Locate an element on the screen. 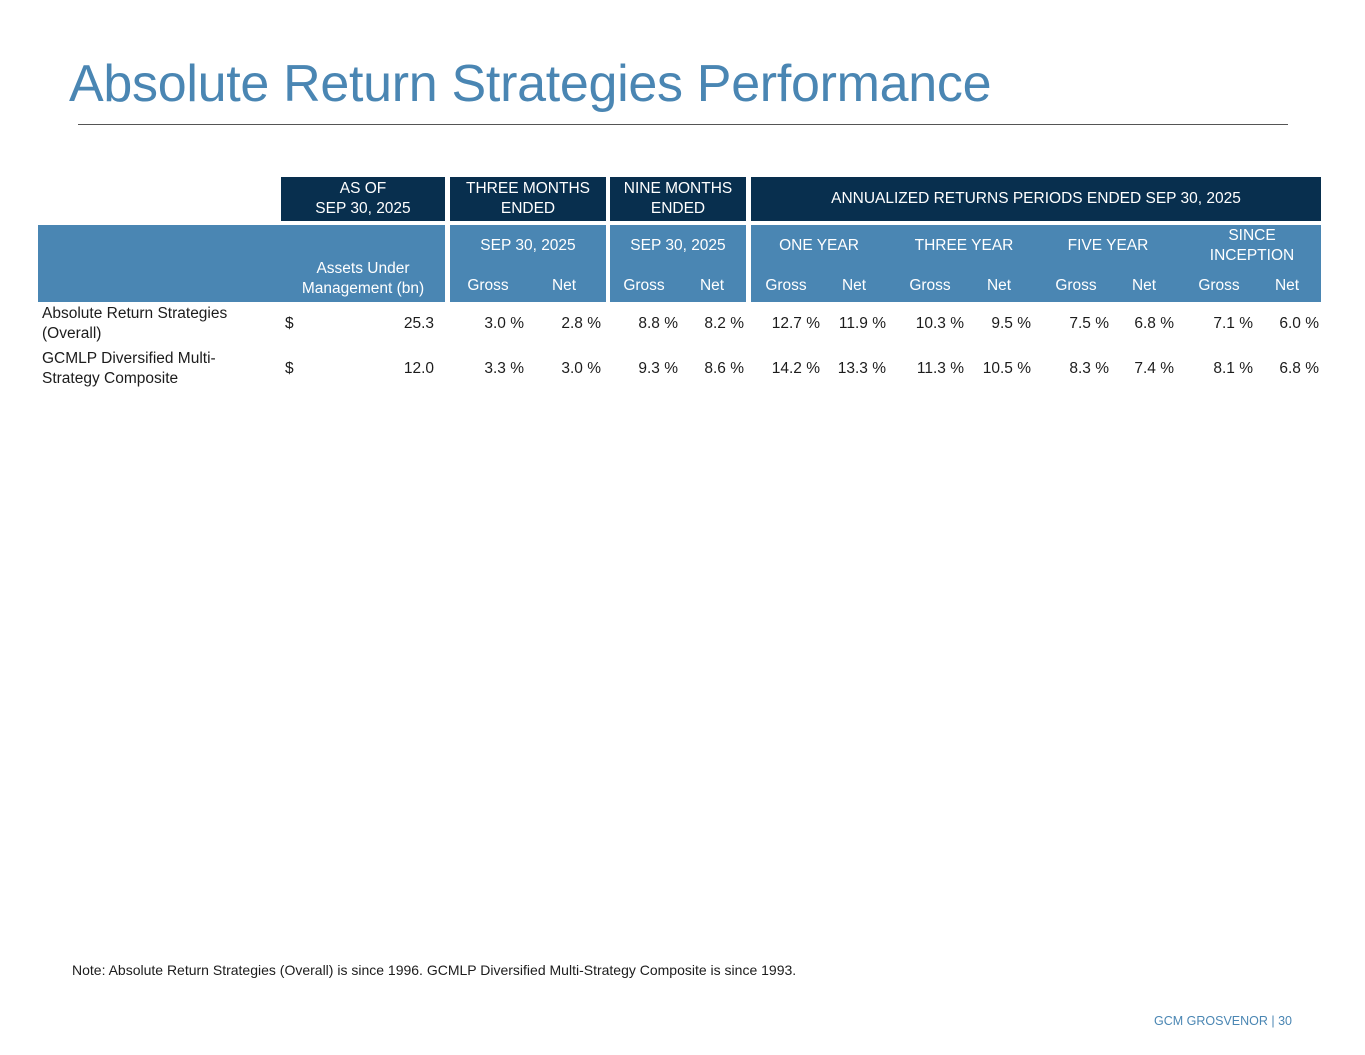  row-value: 10.5 % is located at coordinates (1006, 368).